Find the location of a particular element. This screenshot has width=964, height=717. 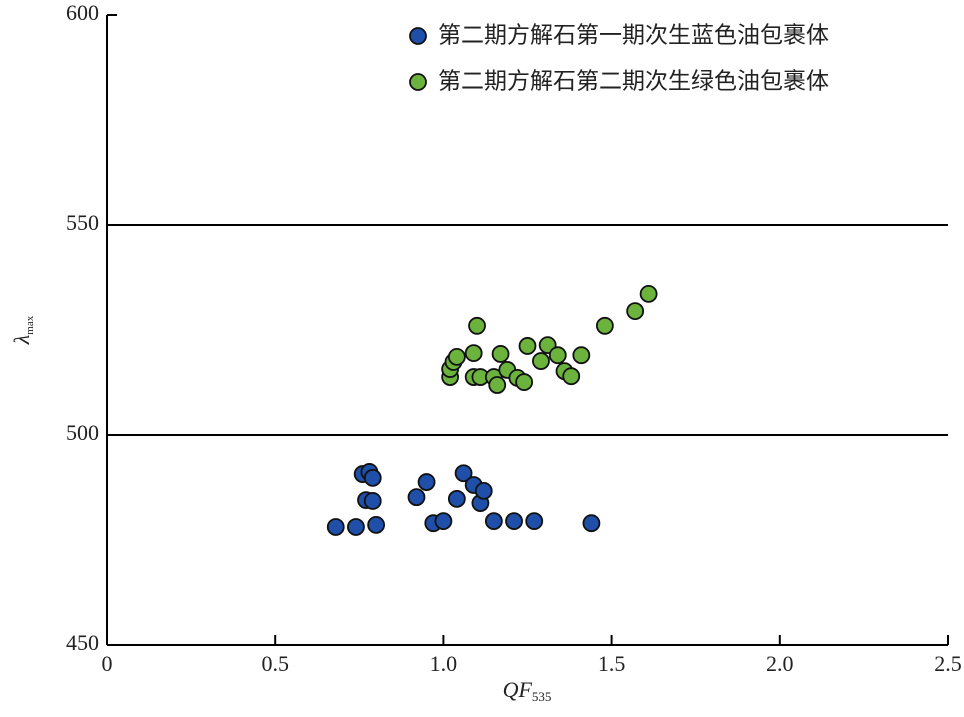

x-tick-label: 0.5 is located at coordinates (275, 663).